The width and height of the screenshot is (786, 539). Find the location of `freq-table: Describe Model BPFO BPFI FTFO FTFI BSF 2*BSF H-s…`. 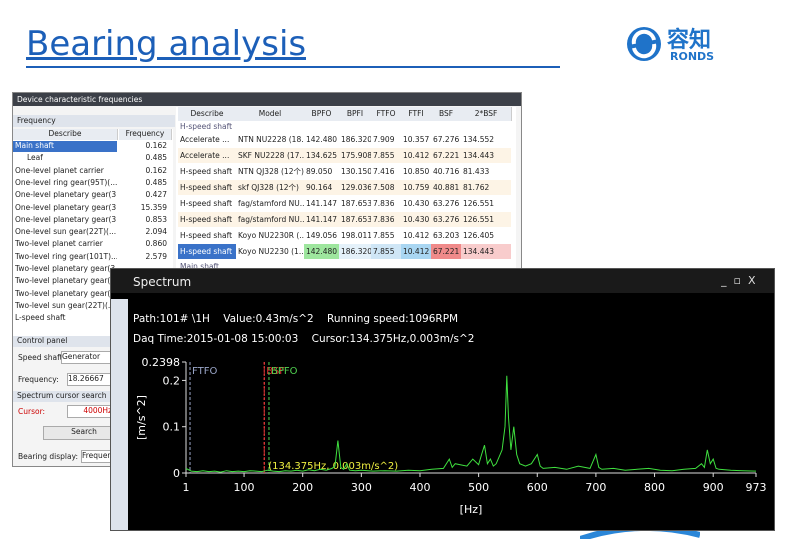

freq-table: Describe Model BPFO BPFI FTFO FTFI BSF 2*BSF H-s… is located at coordinates (346, 192).